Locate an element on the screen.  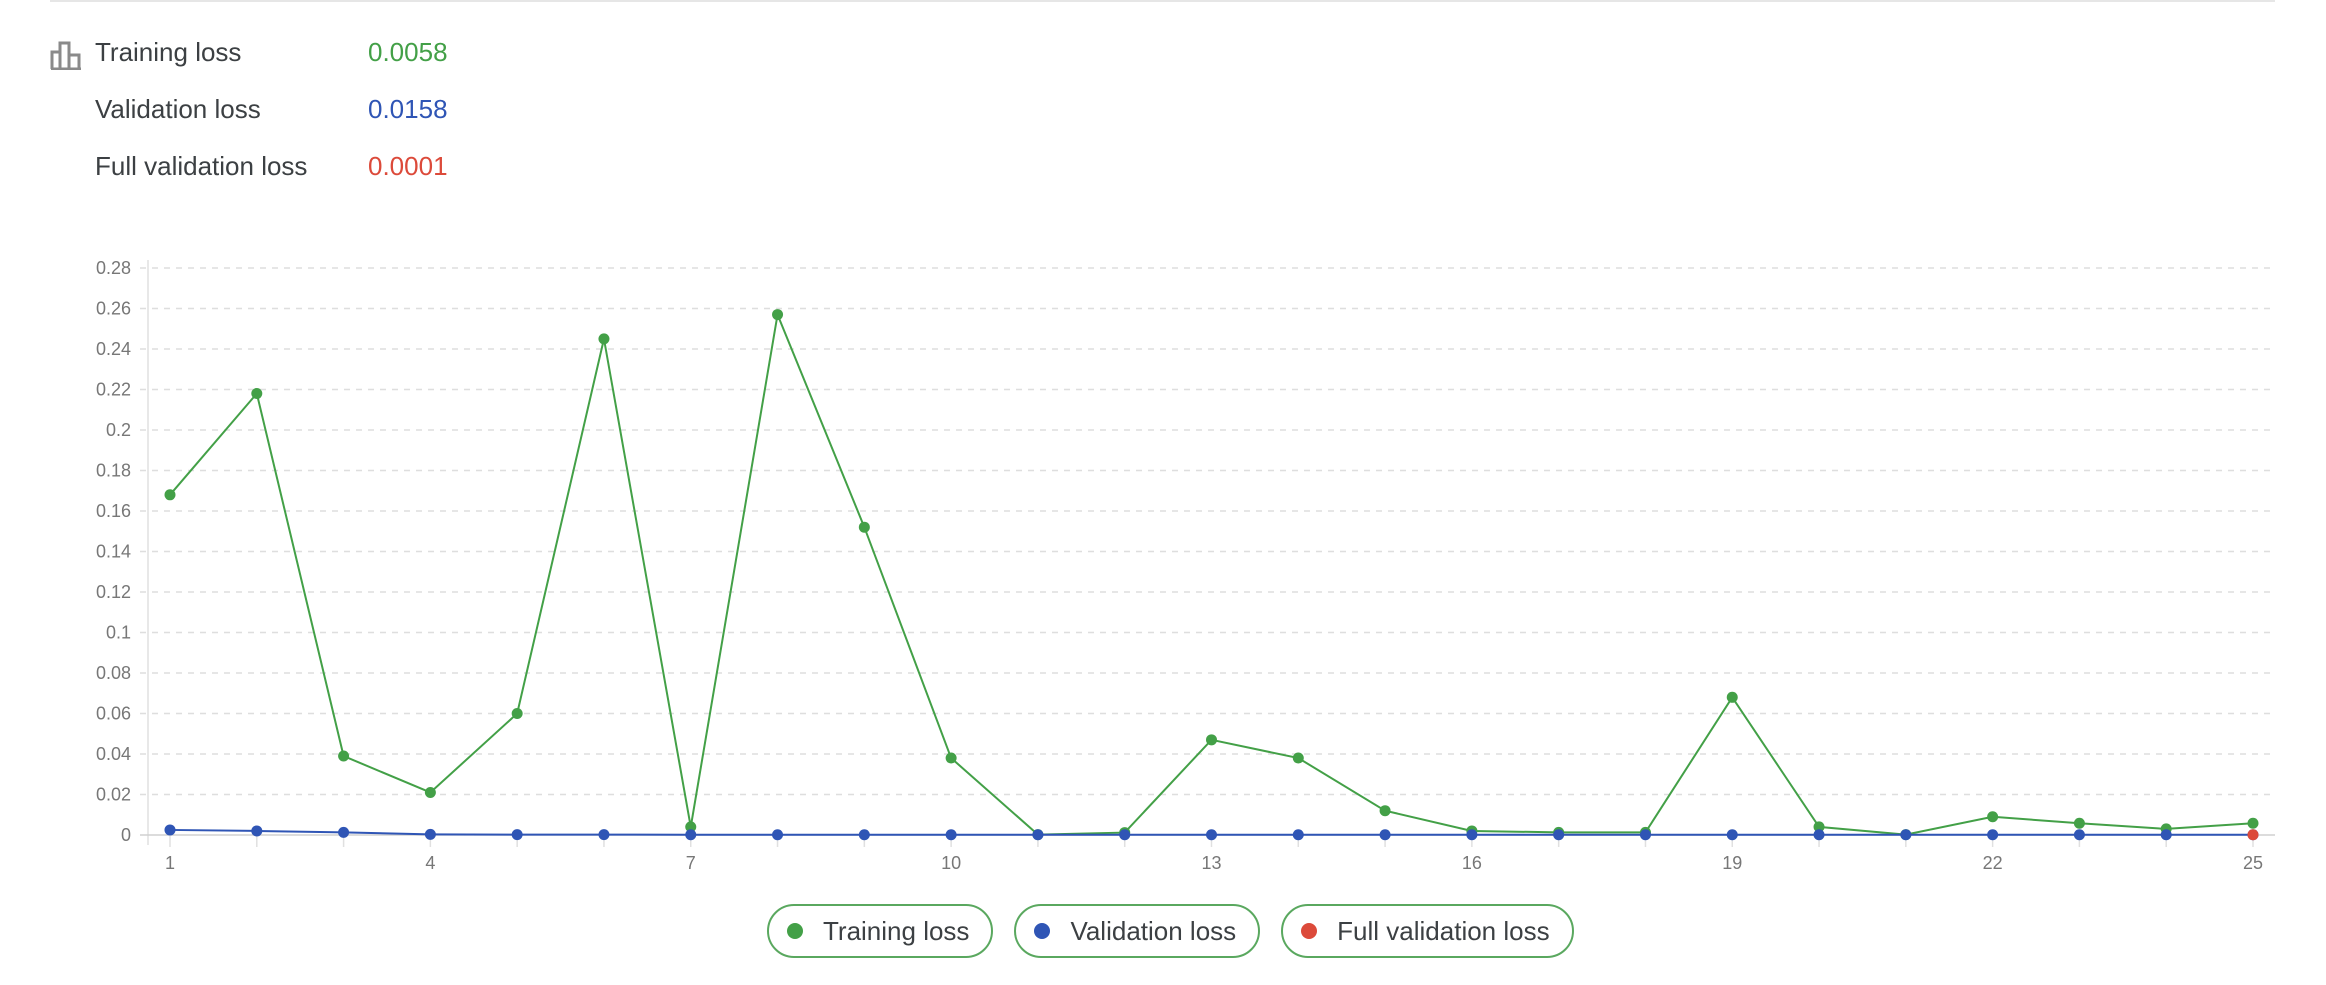
legend-label: Validation loss is located at coordinates (1153, 930).